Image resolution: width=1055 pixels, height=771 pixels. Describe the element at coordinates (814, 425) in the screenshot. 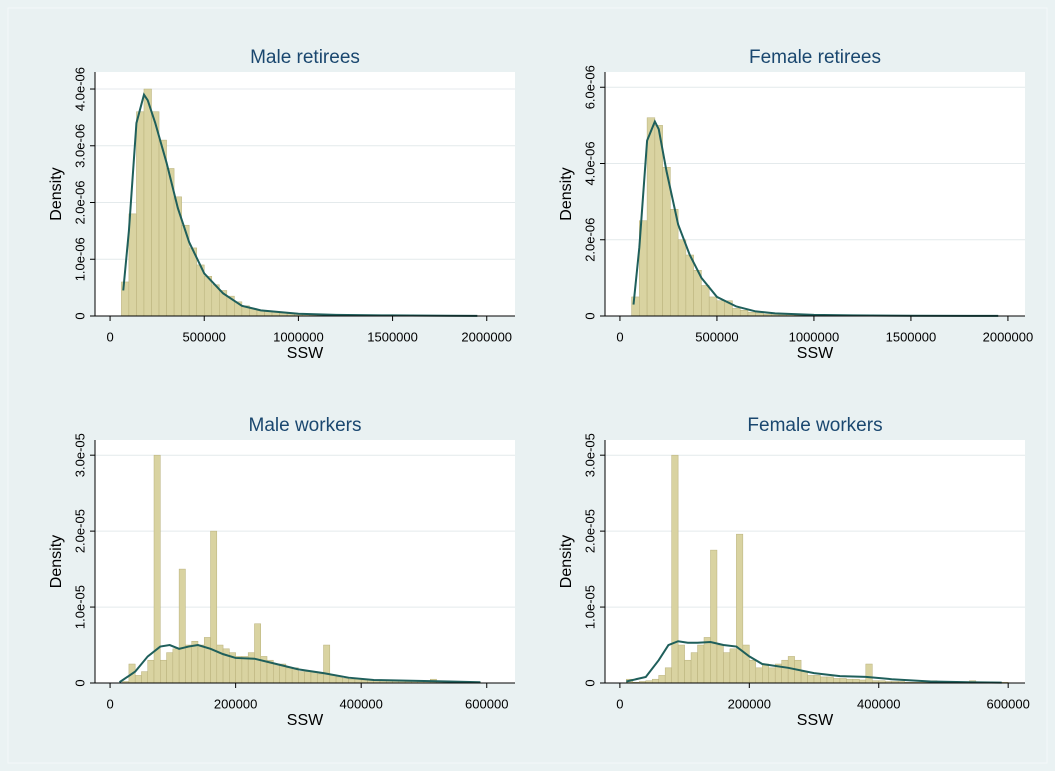

I see `chart-title: Female workers` at that location.